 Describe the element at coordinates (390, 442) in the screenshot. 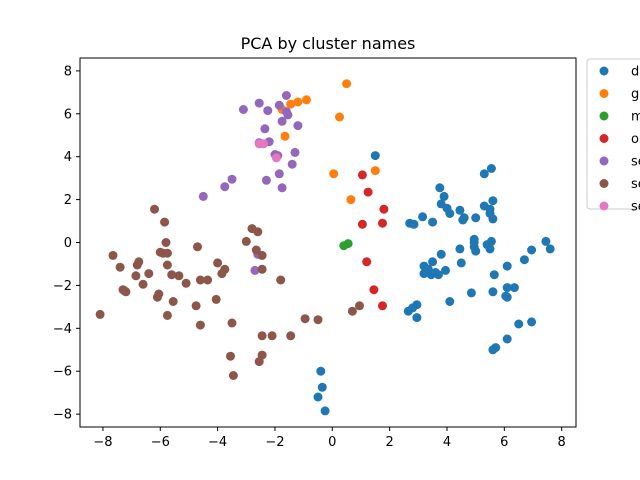

I see `x-tick-label: 2` at that location.